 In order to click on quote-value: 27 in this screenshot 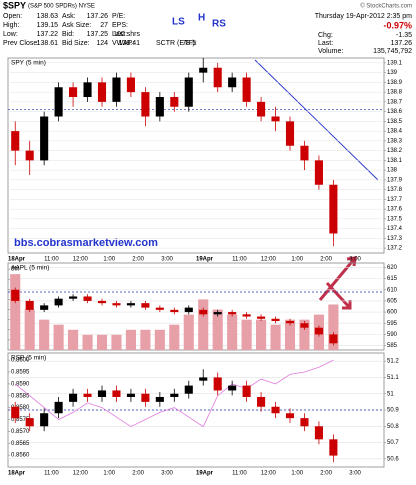, I will do `click(104, 25)`.